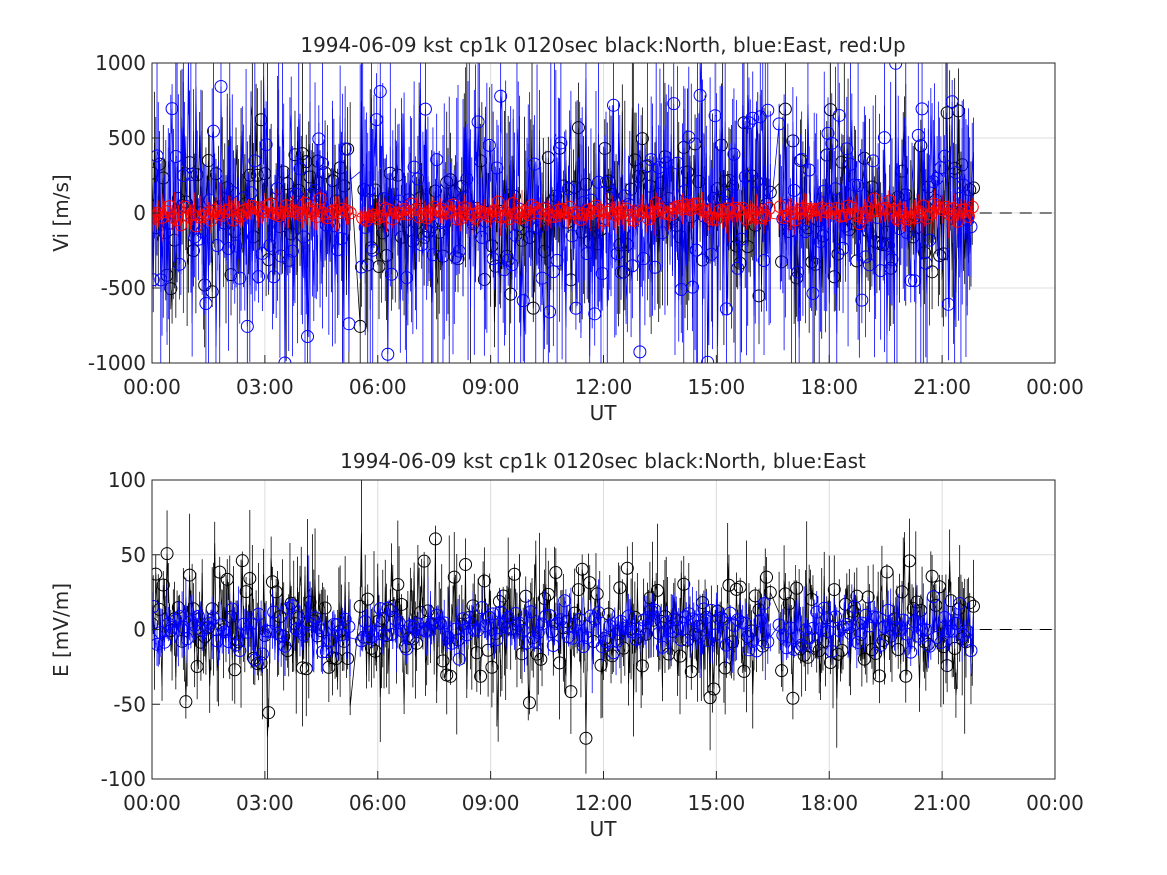 The image size is (1167, 875). What do you see at coordinates (378, 803) in the screenshot?
I see `e-xtick-label: 06:00` at bounding box center [378, 803].